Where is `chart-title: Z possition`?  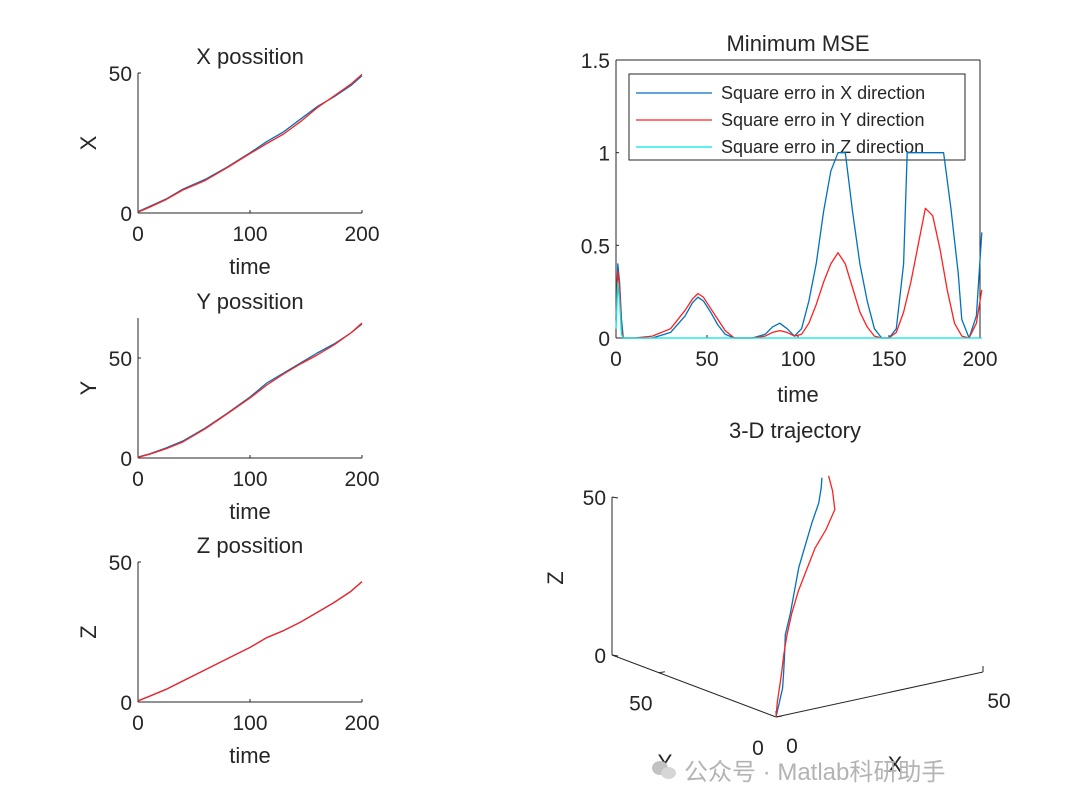
chart-title: Z possition is located at coordinates (250, 545).